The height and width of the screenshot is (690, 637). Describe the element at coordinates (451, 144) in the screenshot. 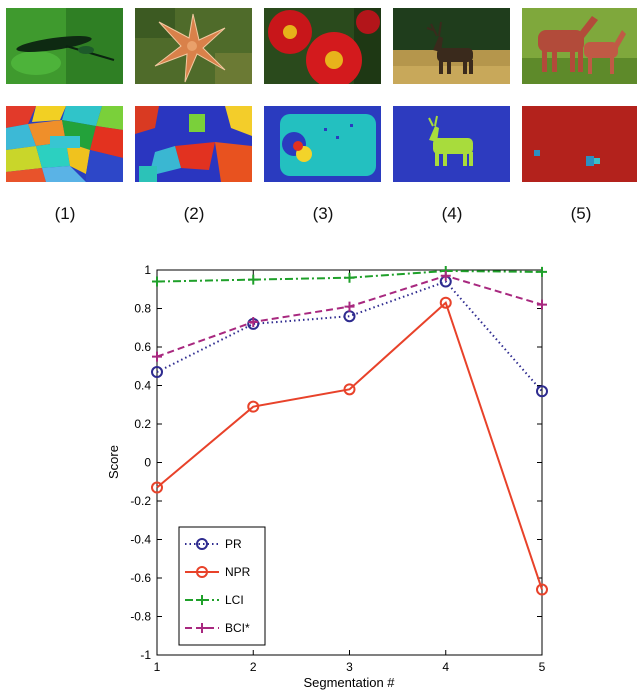

I see `elk-segmentation` at that location.